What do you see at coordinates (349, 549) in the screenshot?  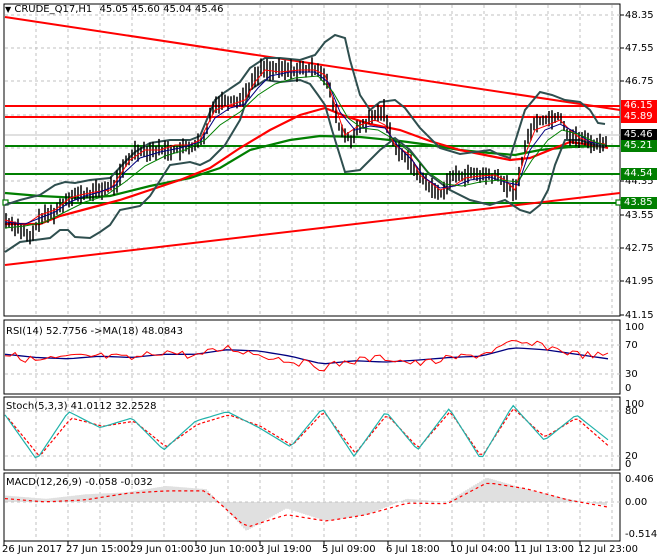 I see `time-tick: 5 Jul 09:00` at bounding box center [349, 549].